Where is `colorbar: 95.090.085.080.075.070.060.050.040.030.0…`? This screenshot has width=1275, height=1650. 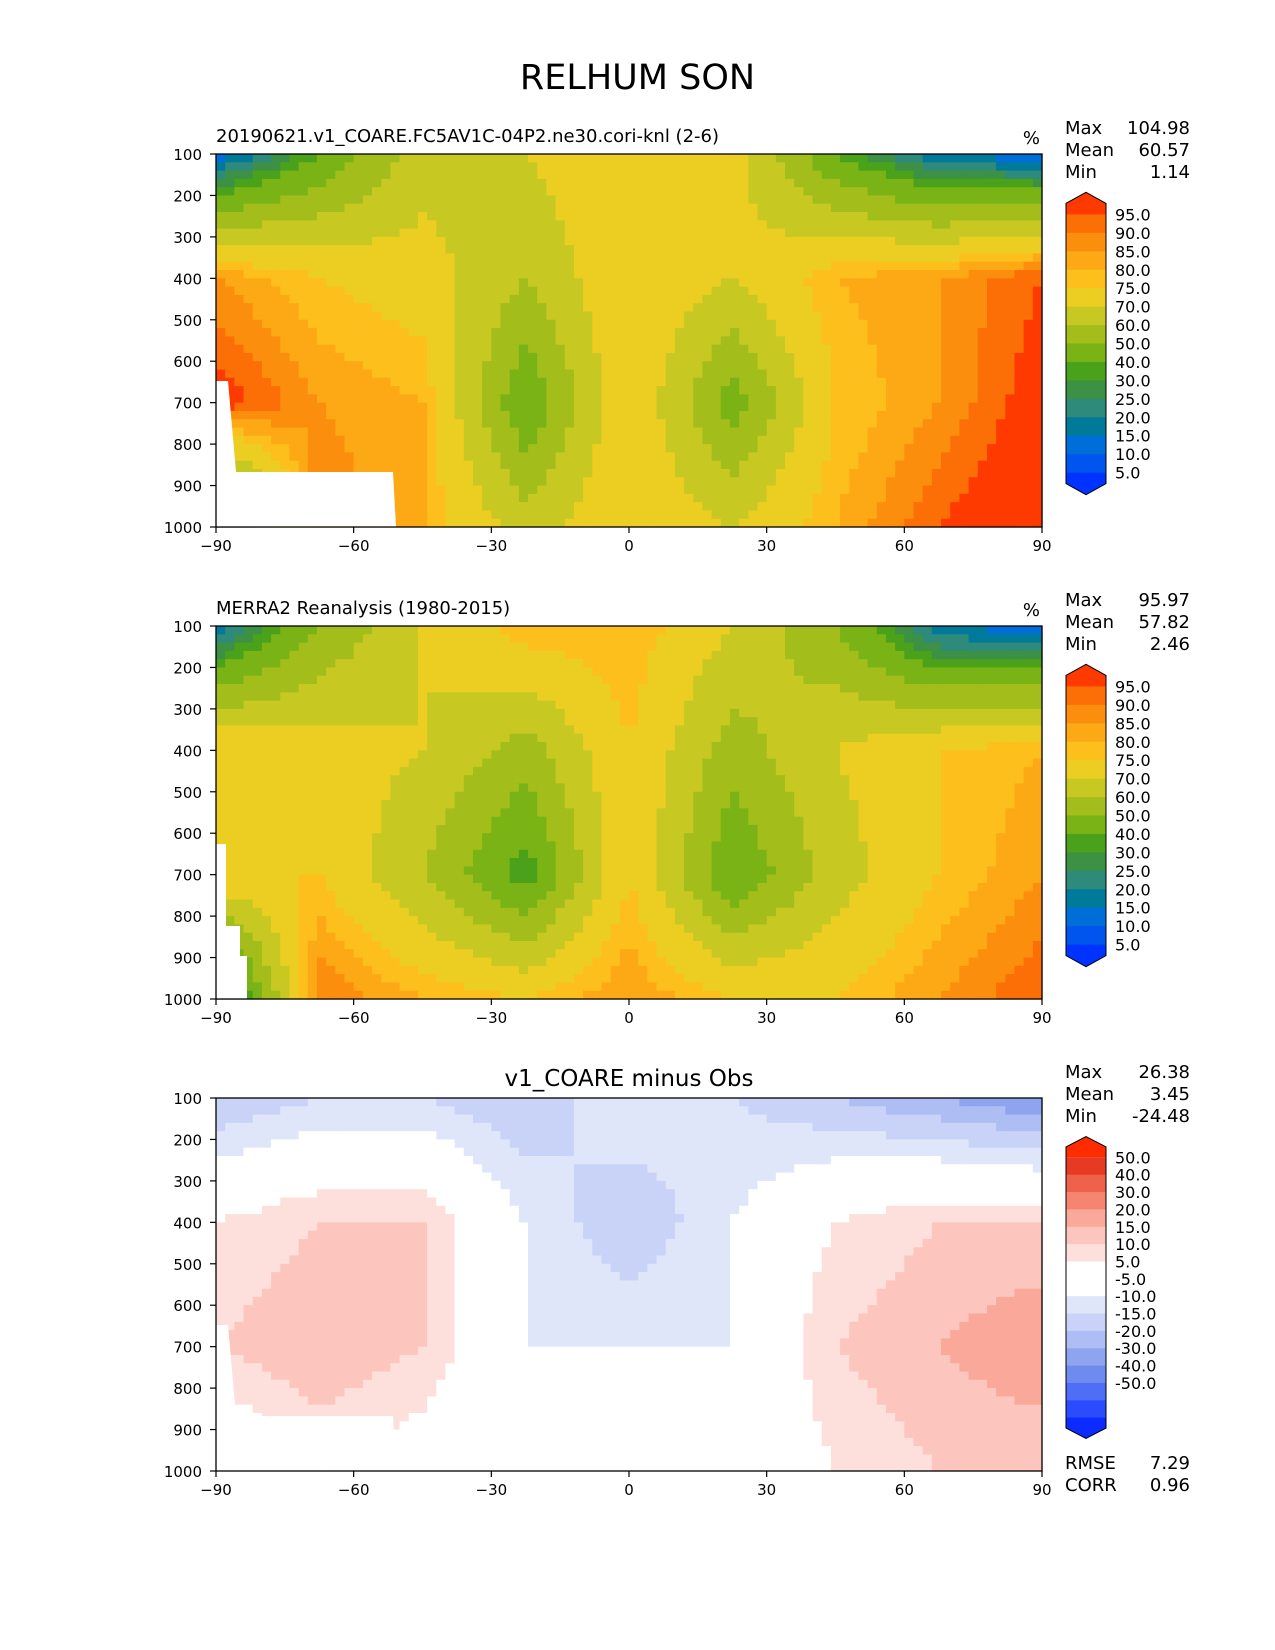
colorbar: 95.090.085.080.075.070.060.050.040.030.0… is located at coordinates (1108, 343).